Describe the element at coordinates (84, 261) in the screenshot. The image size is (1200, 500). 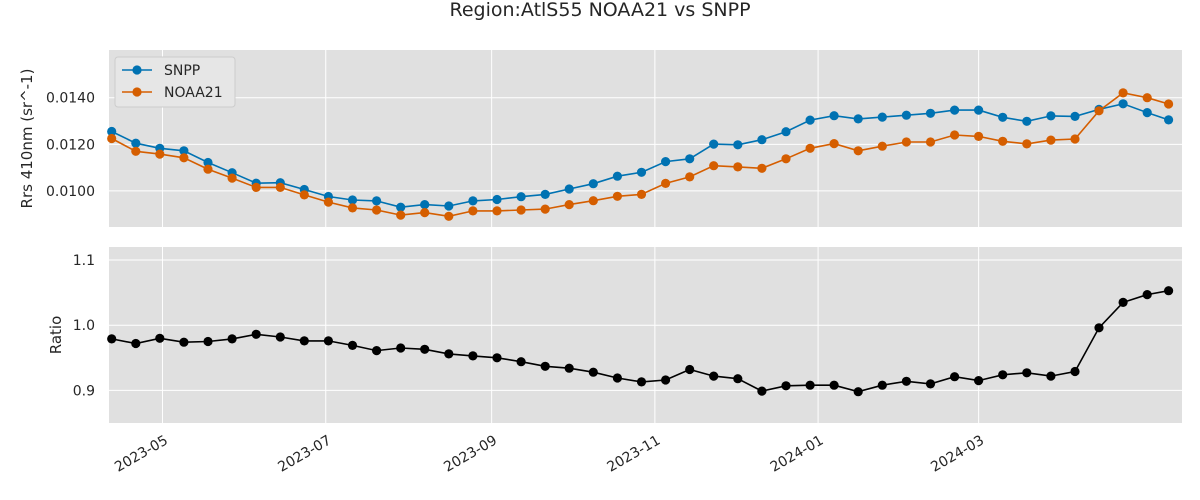
I see `bottom-y-tick-label: 1.1` at that location.